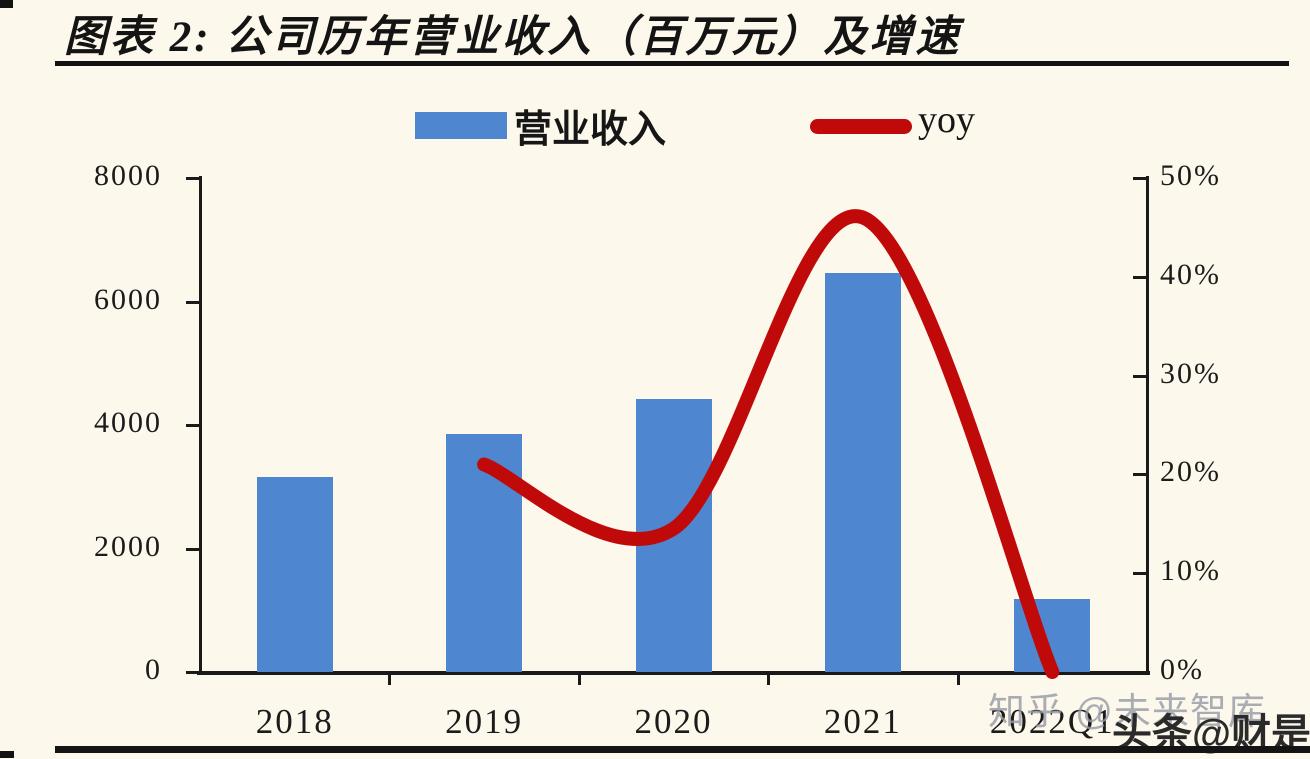 This screenshot has height=759, width=1310. Describe the element at coordinates (1182, 669) in the screenshot. I see `right-axis-tick-label: 0%` at that location.